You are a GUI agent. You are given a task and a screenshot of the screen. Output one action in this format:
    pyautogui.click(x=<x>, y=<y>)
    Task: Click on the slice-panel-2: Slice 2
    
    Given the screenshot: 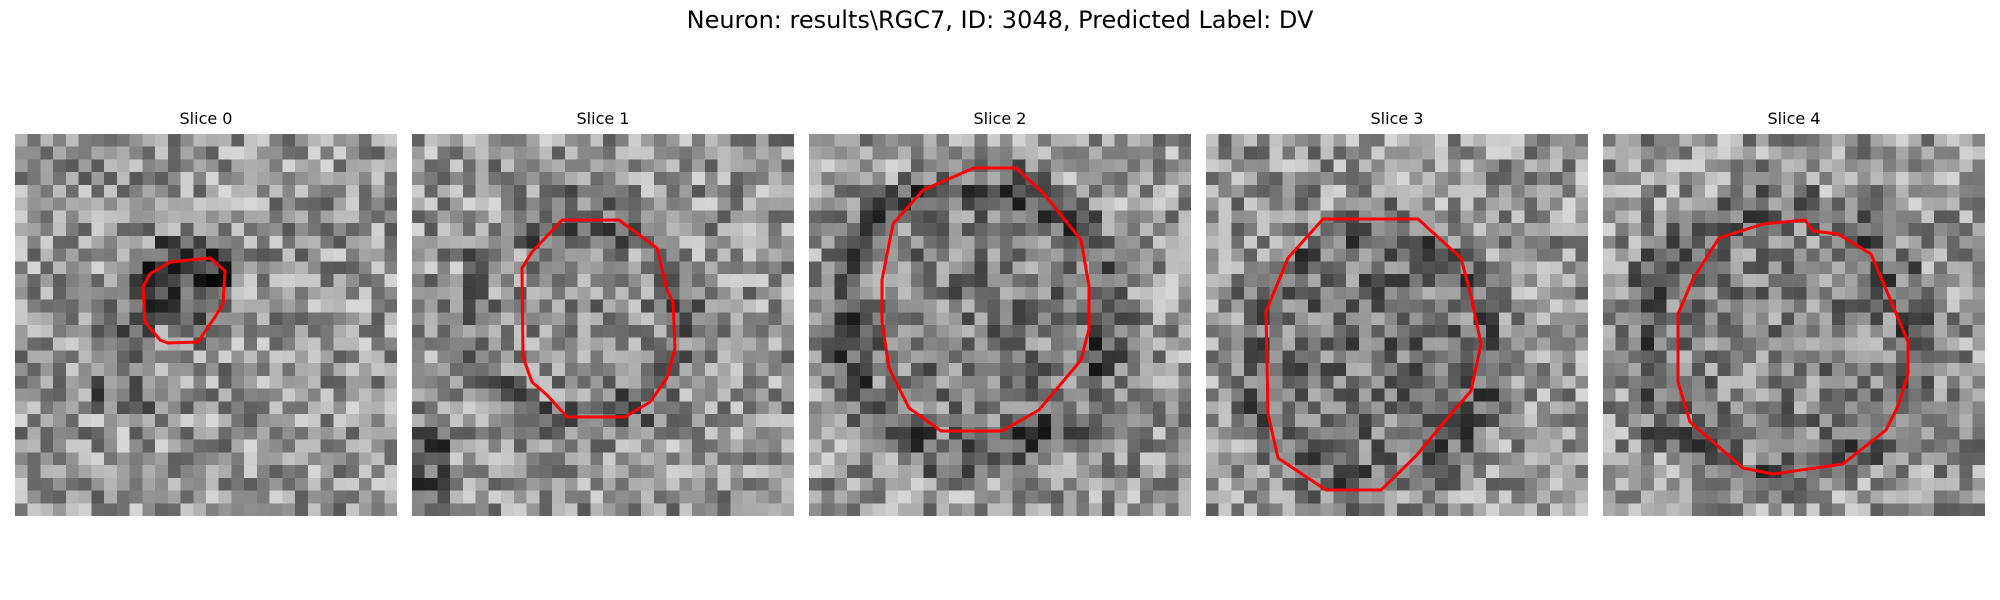 What is the action you would take?
    pyautogui.click(x=1000, y=312)
    